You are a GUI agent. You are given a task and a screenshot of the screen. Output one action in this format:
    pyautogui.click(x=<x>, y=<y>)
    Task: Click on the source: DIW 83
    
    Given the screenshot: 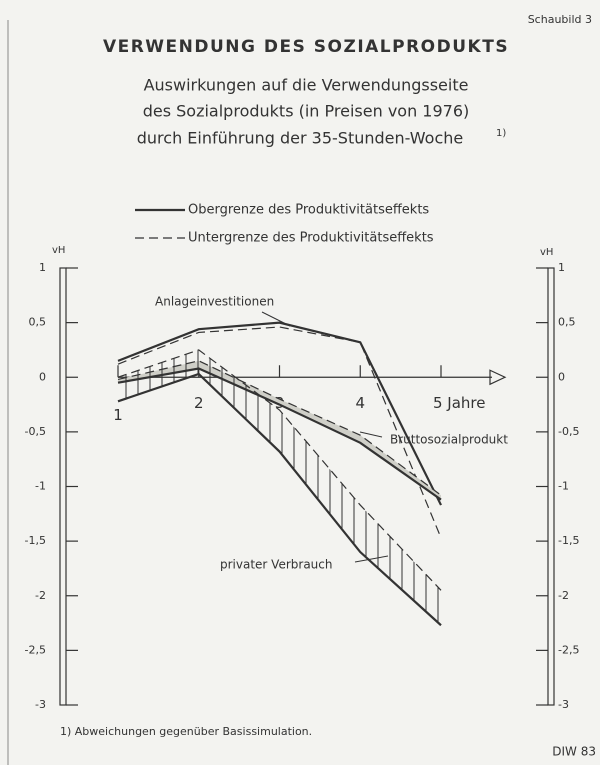 What is the action you would take?
    pyautogui.click(x=574, y=752)
    